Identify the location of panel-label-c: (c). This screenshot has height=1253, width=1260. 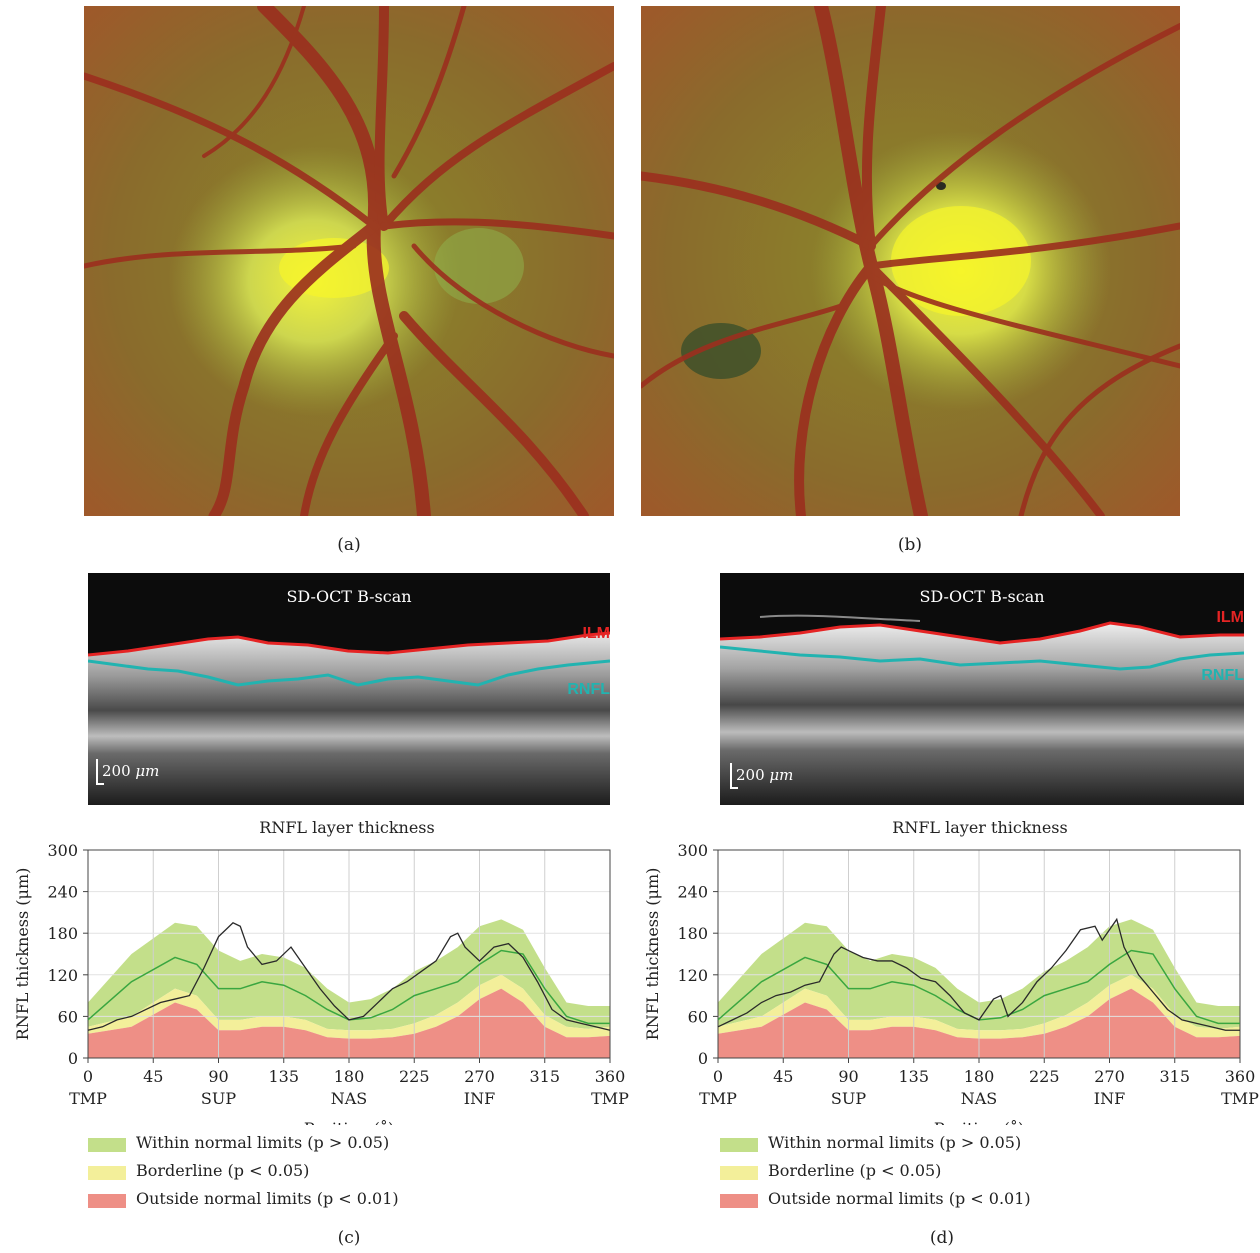
(349, 1238).